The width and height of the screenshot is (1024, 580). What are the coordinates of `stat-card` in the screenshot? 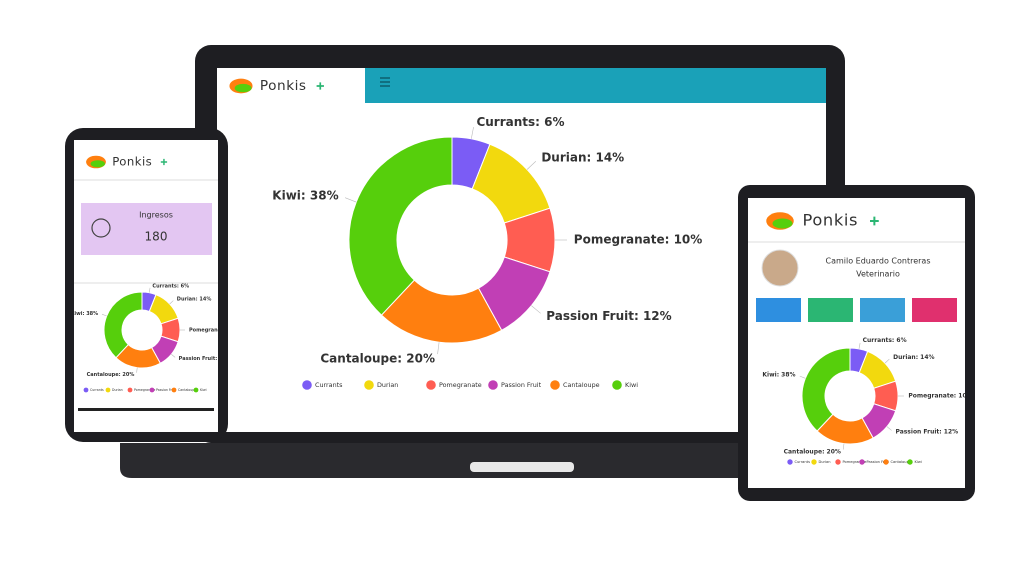 It's located at (146, 229).